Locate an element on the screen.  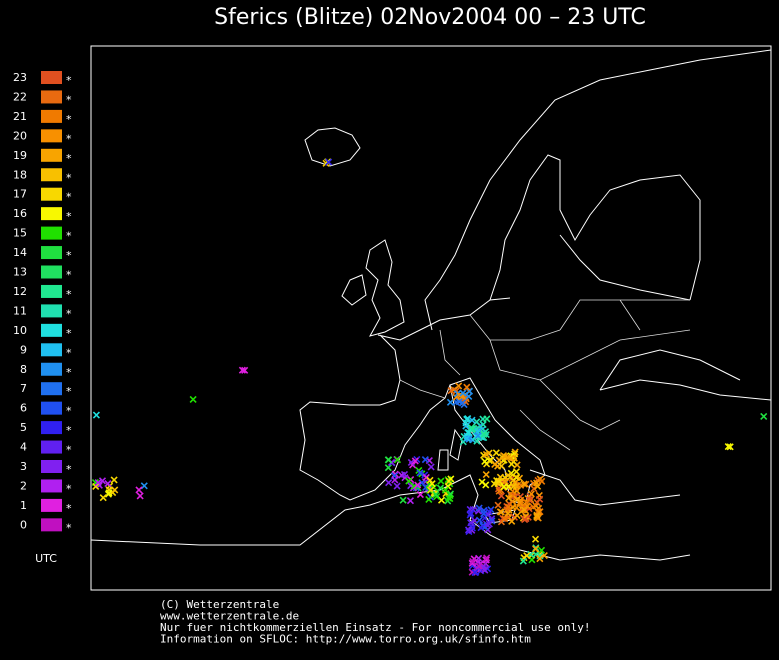
legend-label: 4 is located at coordinates (23, 447).